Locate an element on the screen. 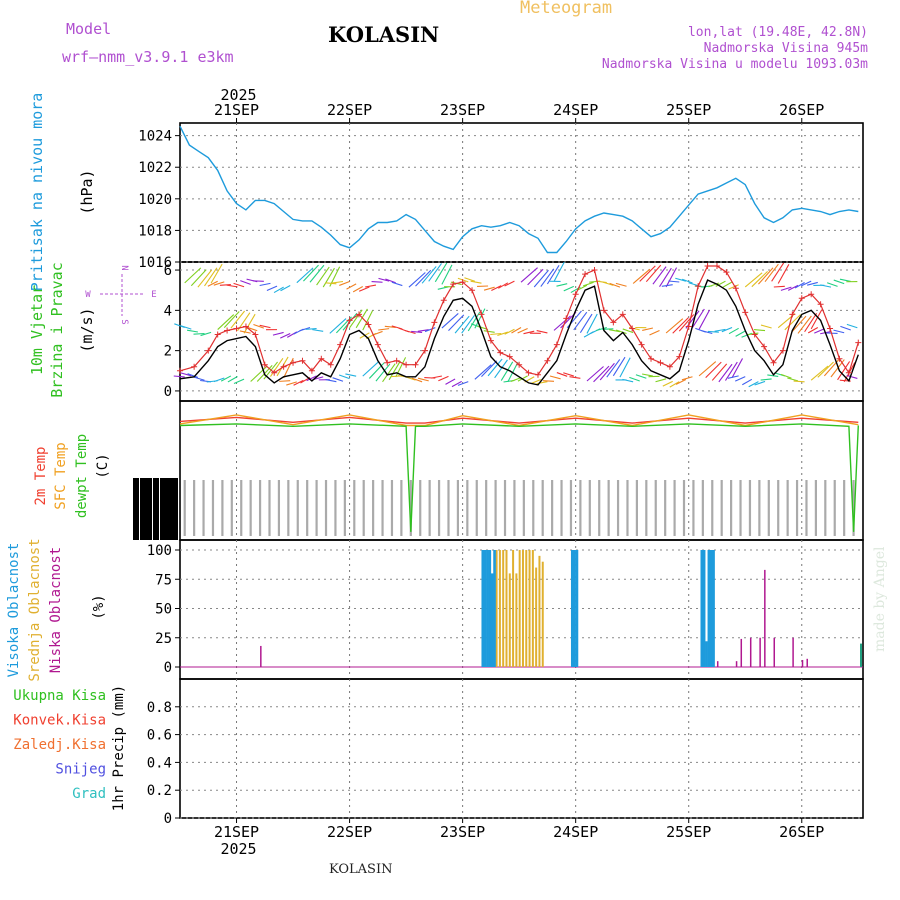 This screenshot has height=900, width=900. temp-label-dewpt: dewpt Temp is located at coordinates (82, 476).